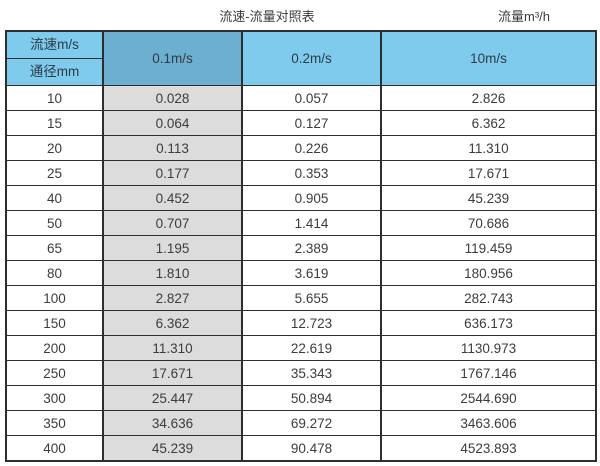 This screenshot has width=600, height=466. Describe the element at coordinates (172, 298) in the screenshot. I see `flow-0-1ms-cell: 2.827` at that location.